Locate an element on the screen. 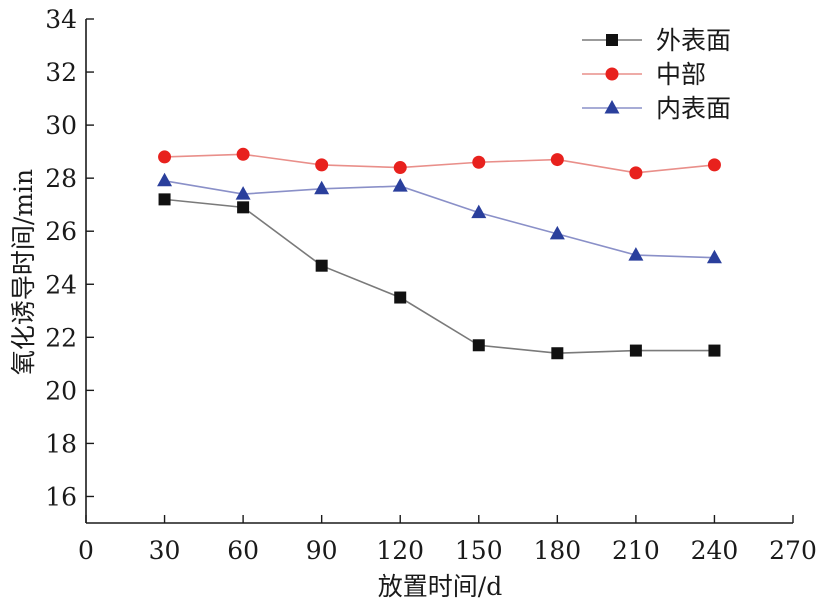  legend-label: 外表面 is located at coordinates (693, 40).